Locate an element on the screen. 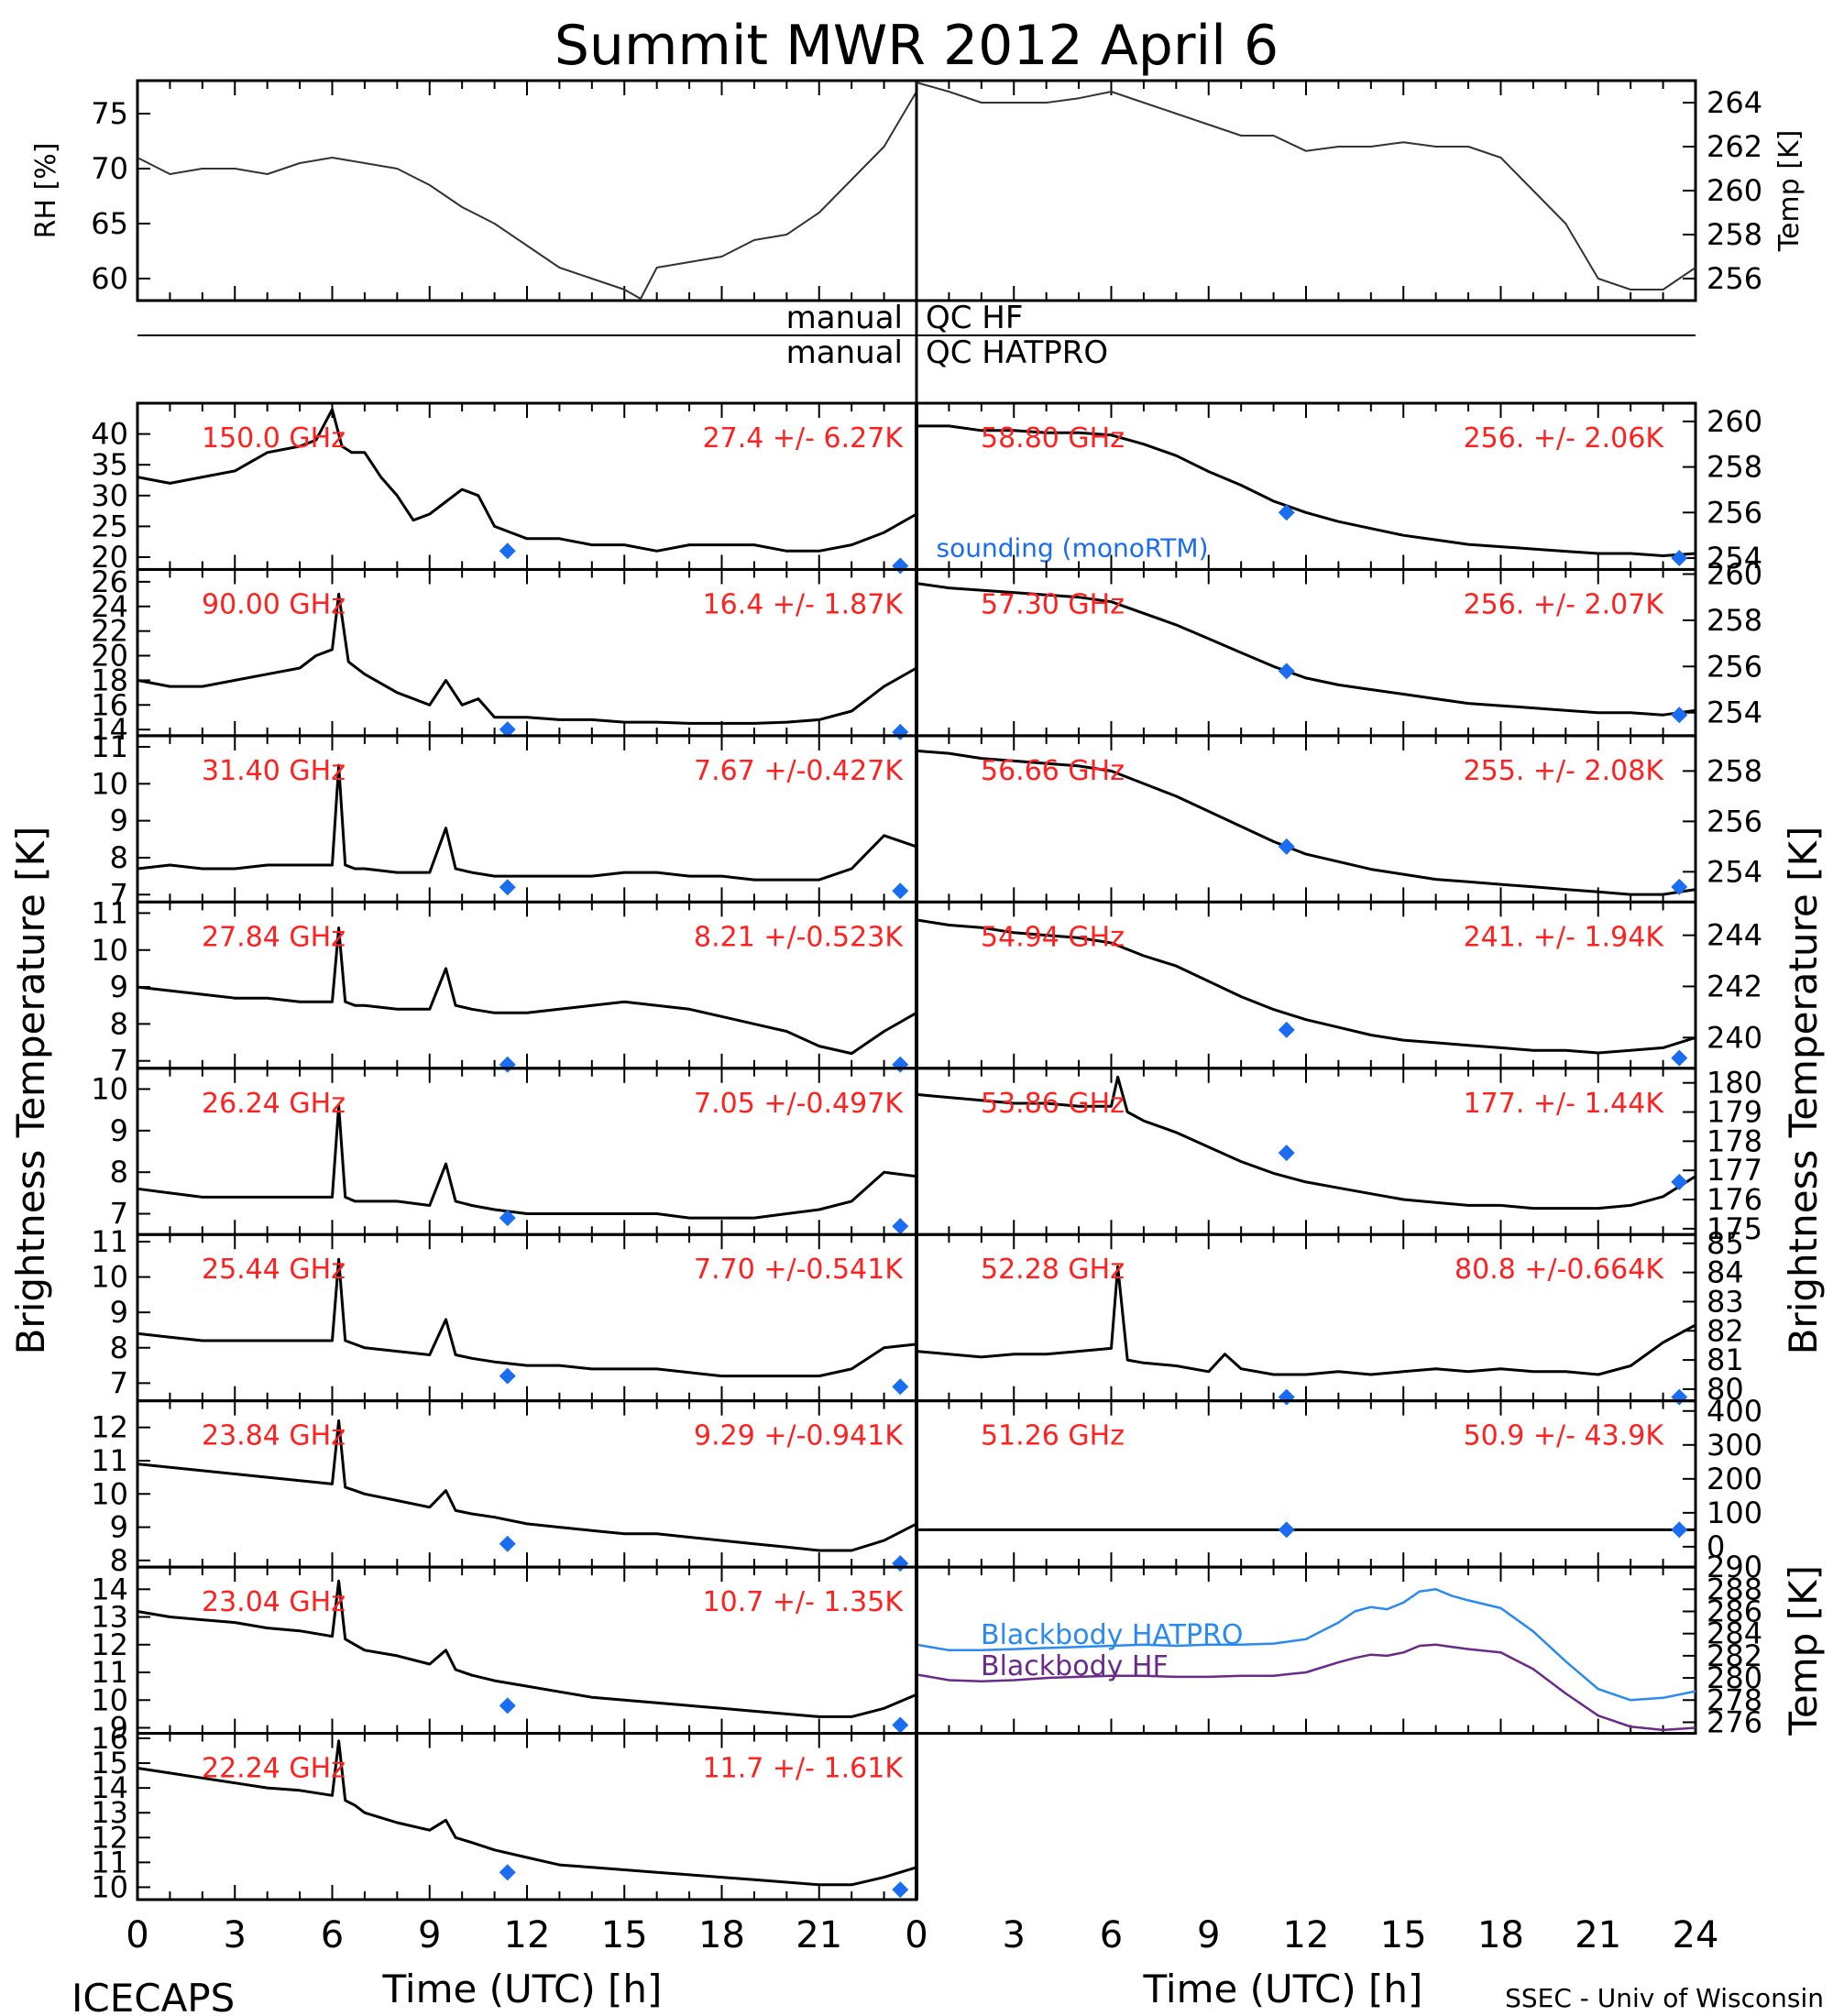 This screenshot has height=2016, width=1833. right-panel-7-ytick-label: 100 is located at coordinates (1734, 1513).